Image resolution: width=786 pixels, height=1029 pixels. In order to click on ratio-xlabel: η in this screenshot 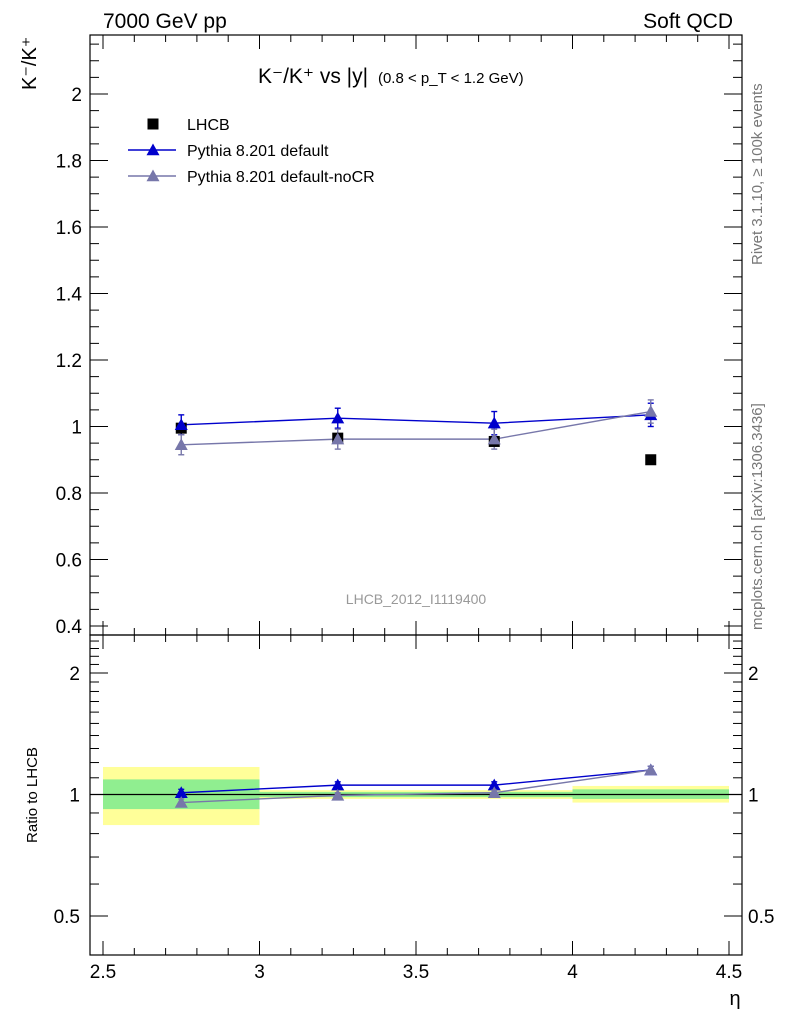, I will do `click(734, 999)`.